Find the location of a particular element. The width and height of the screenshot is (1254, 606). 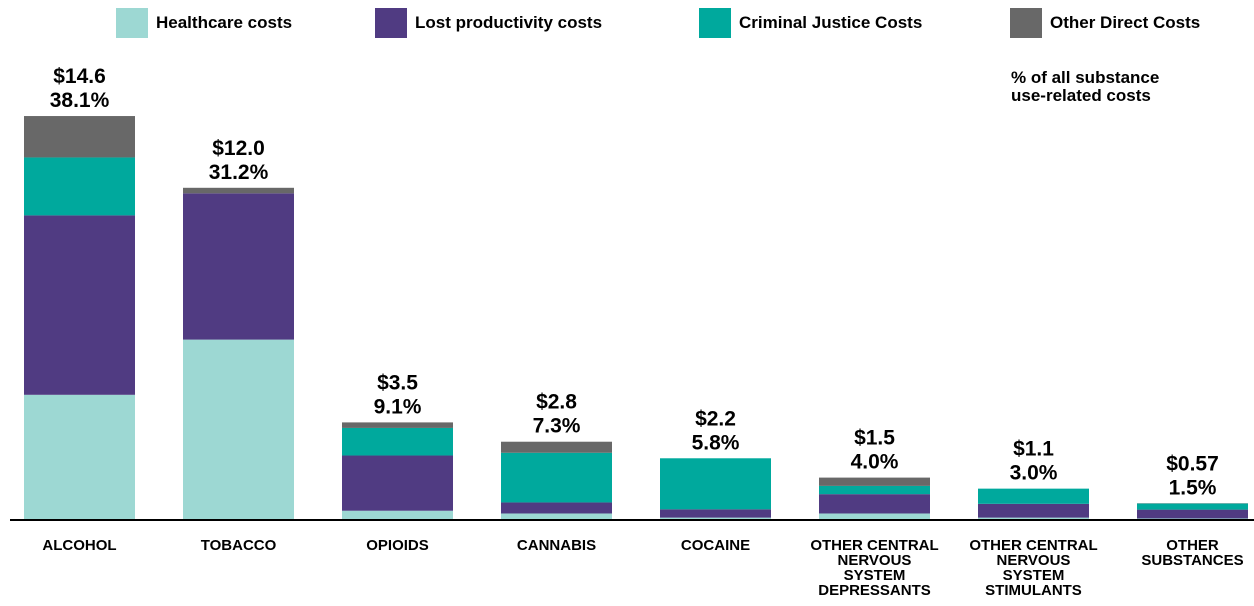

total-label-other-substances: $0.57 is located at coordinates (1192, 463).